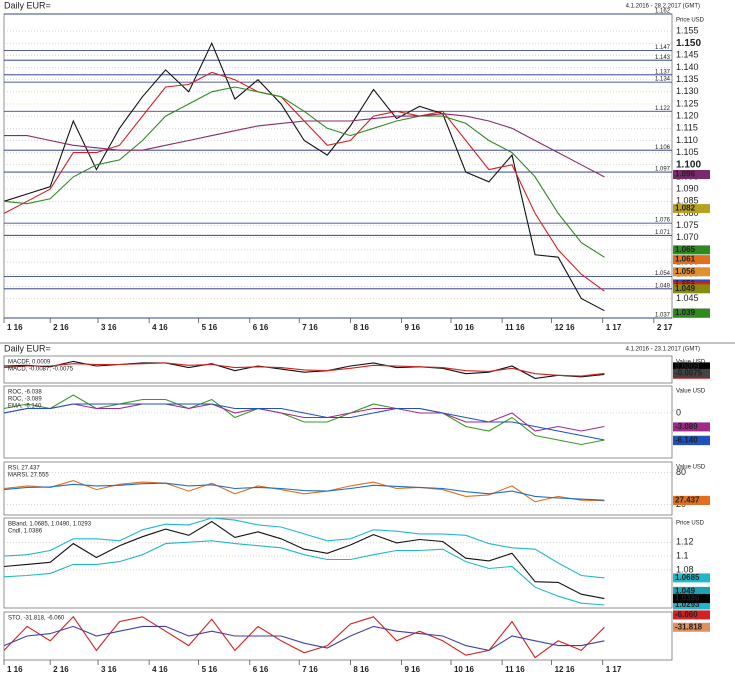 This screenshot has width=735, height=683. Describe the element at coordinates (663, 80) in the screenshot. I see `level-label: 1.134` at that location.